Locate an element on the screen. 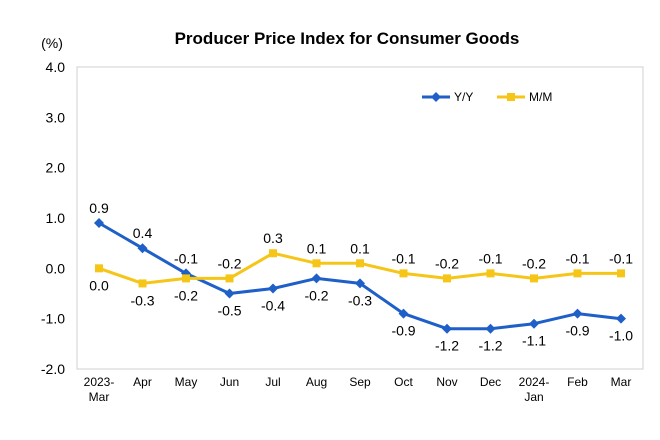 The image size is (660, 440). yy-data-label: -0.4 is located at coordinates (273, 305).